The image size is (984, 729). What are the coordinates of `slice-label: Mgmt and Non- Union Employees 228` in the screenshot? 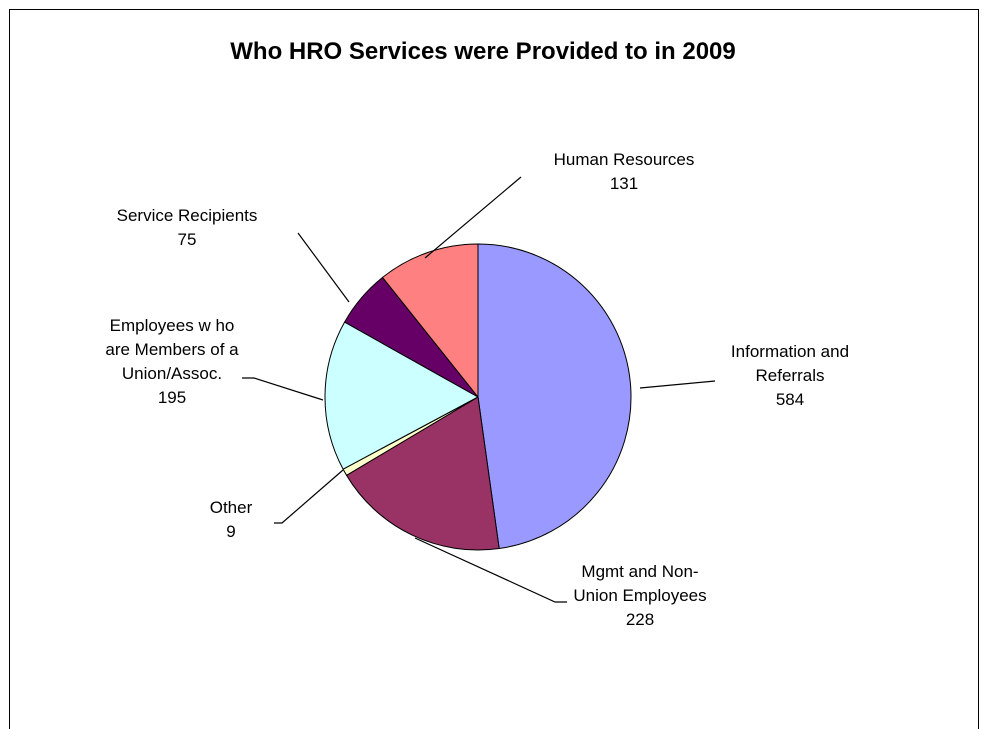 It's located at (639, 595).